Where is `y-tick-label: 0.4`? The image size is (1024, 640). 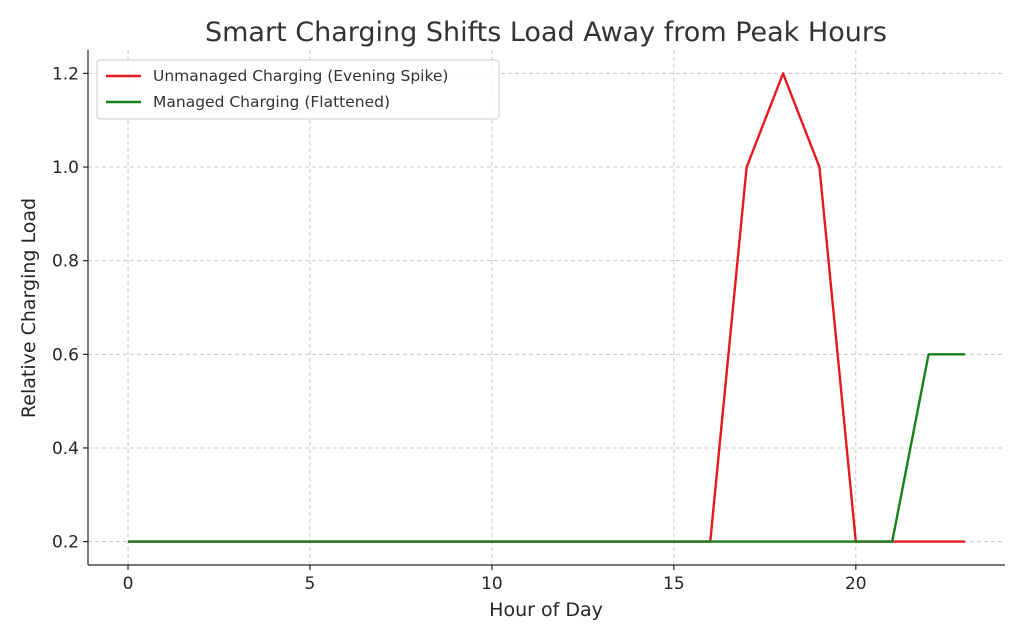 y-tick-label: 0.4 is located at coordinates (65, 449).